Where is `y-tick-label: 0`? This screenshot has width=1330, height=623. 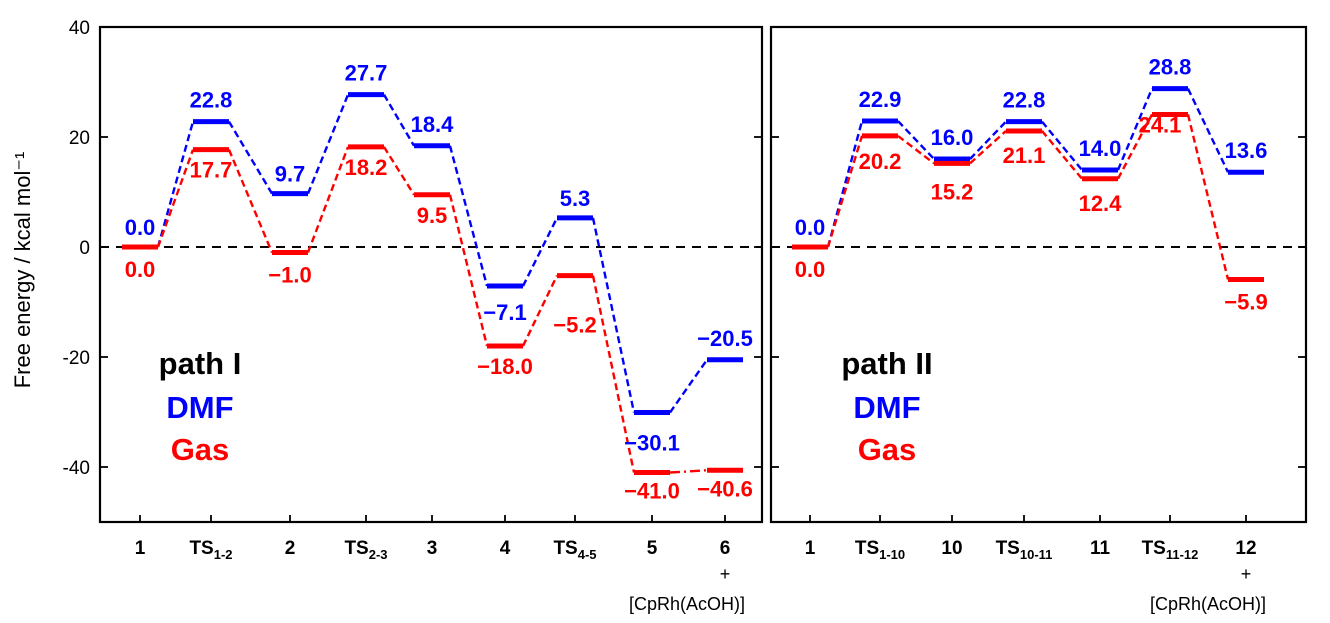
y-tick-label: 0 is located at coordinates (84, 248).